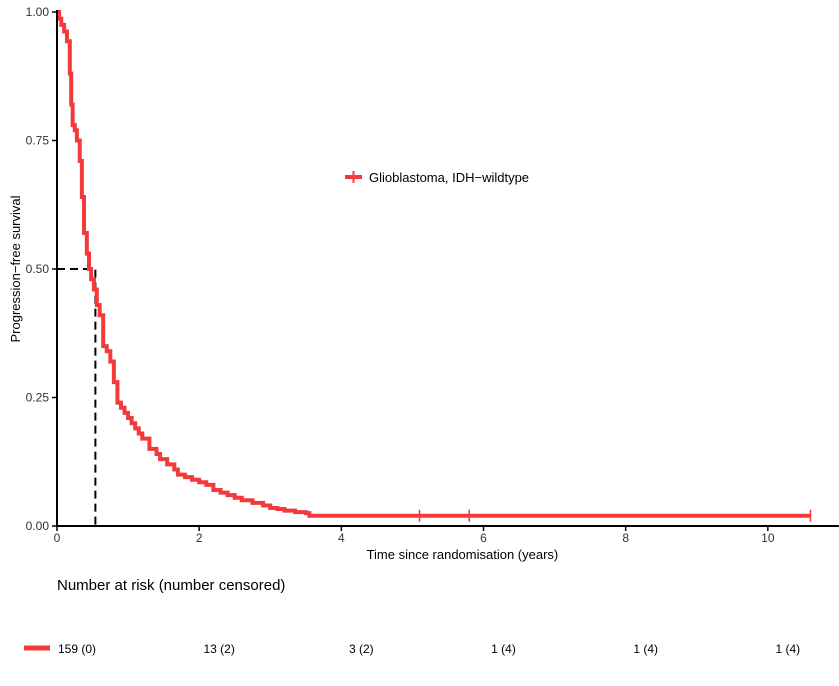 The image size is (839, 686). I want to click on y-tick-label: 0.50, so click(38, 269).